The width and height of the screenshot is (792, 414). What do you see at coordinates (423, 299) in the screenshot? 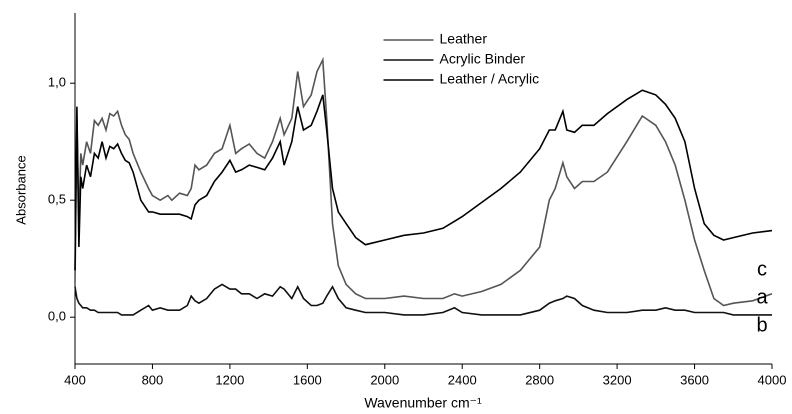
I see `spectrum-line` at bounding box center [423, 299].